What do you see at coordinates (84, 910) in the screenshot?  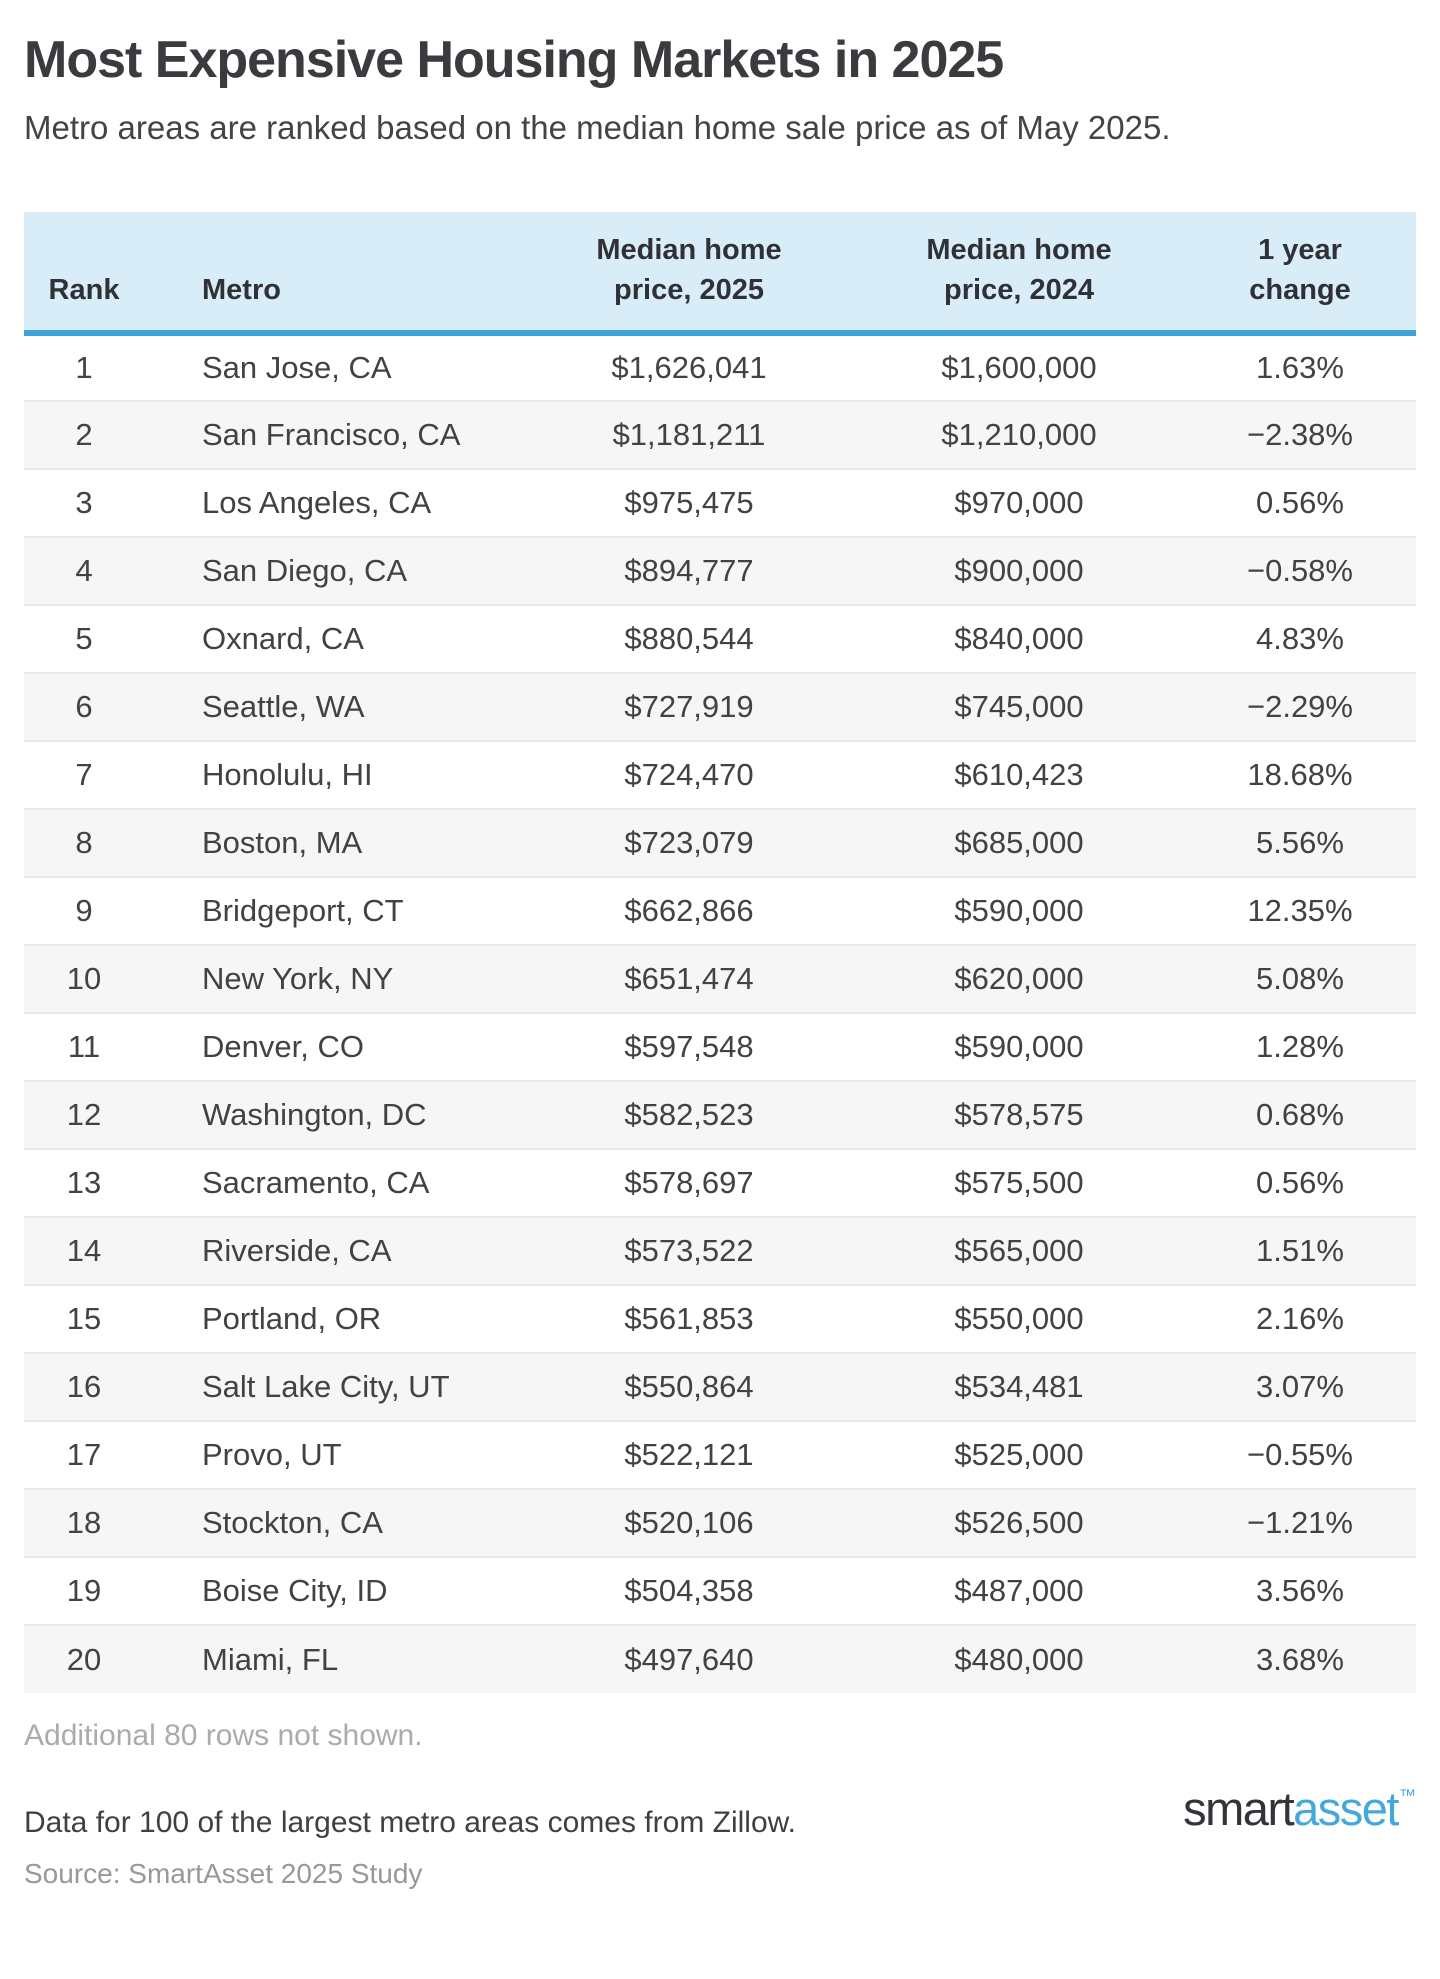 I see `cell-rank: 9` at bounding box center [84, 910].